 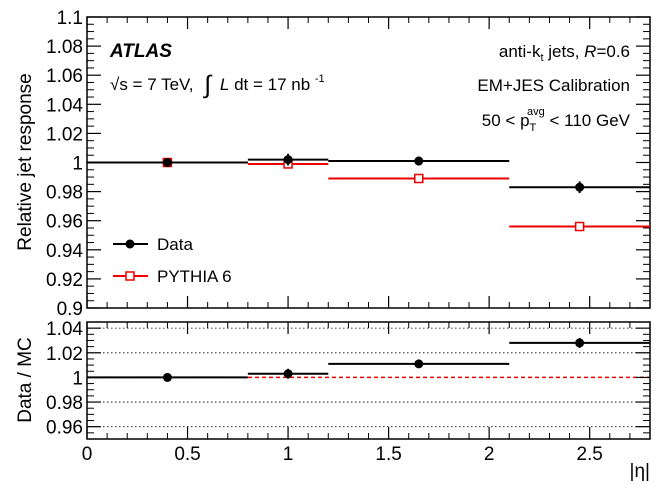 I want to click on top-y-axis-label: Relative jet response, so click(x=25, y=161).